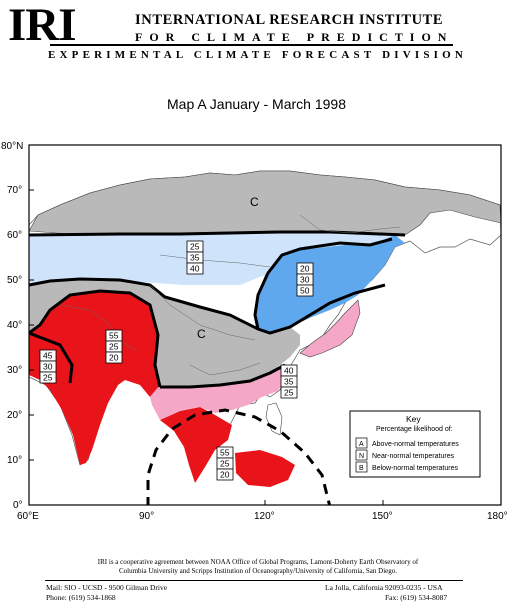  What do you see at coordinates (251, 45) in the screenshot?
I see `header-divider` at bounding box center [251, 45].